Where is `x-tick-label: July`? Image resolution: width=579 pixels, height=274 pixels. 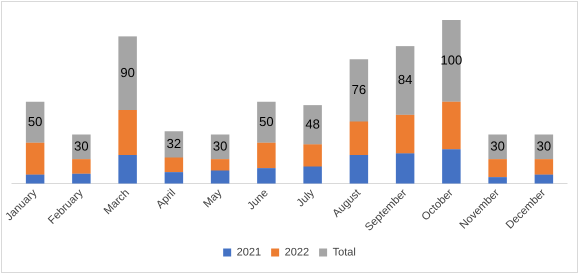
x-tick-label: July is located at coordinates (306, 198).